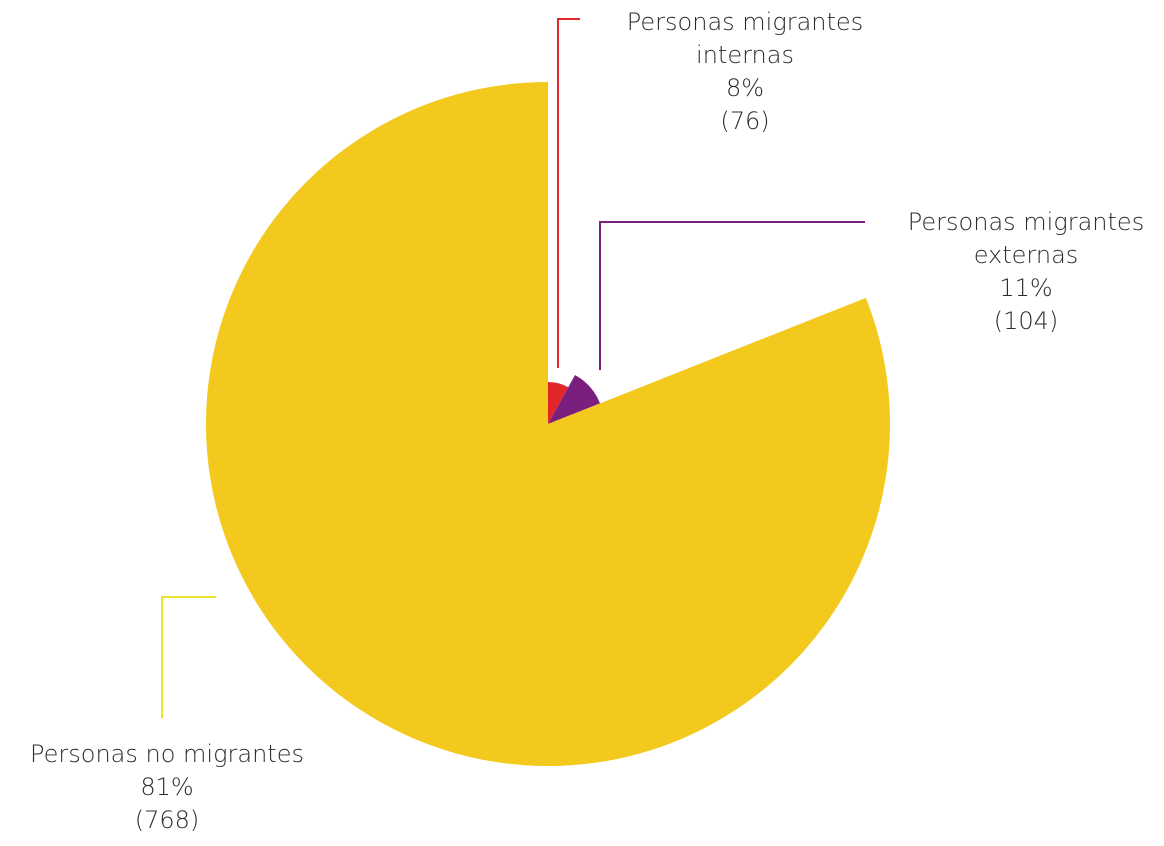 Image resolution: width=1164 pixels, height=846 pixels. I want to click on label-externas-count: (104), so click(1026, 321).